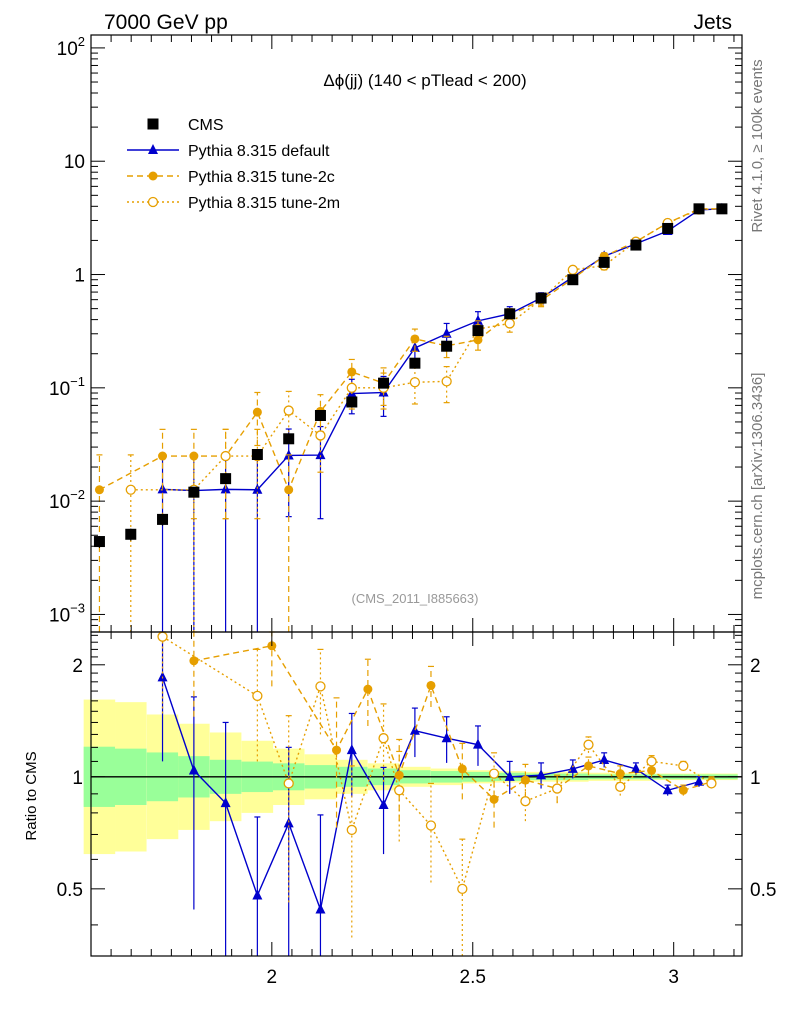 The height and width of the screenshot is (1024, 786). Describe the element at coordinates (70, 890) in the screenshot. I see `ratio-y-tick-label: 0.5` at that location.